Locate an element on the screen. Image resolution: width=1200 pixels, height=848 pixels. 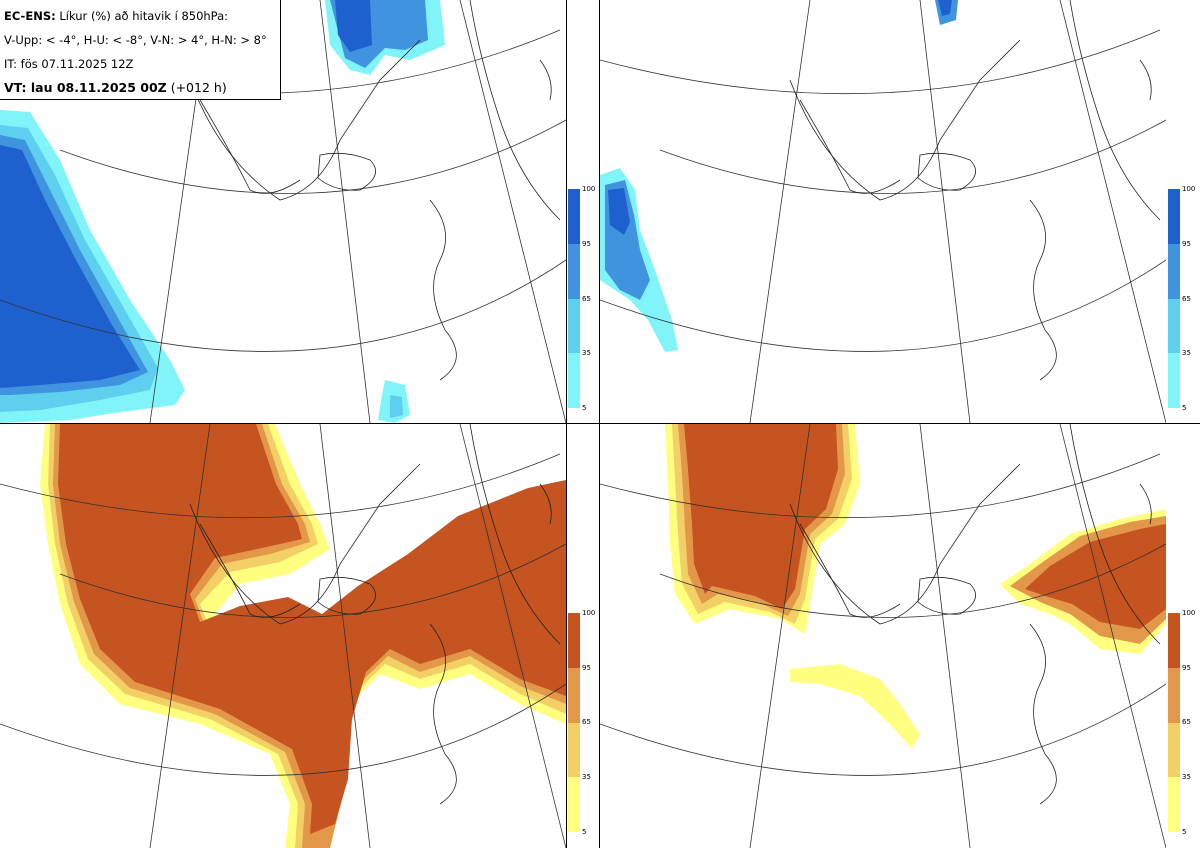
colorbar-v-upp is located at coordinates (574, 298).